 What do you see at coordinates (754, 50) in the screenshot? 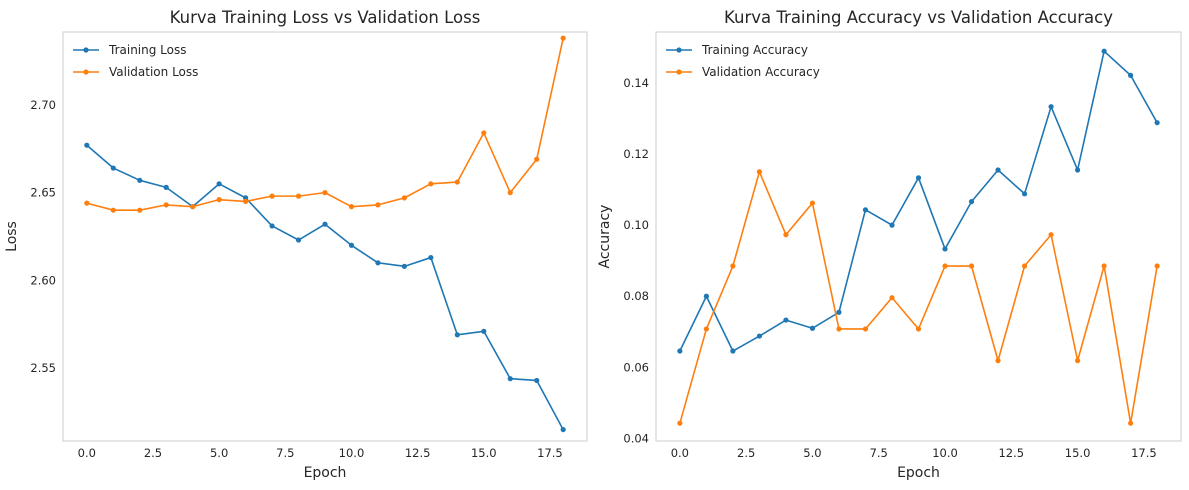
I see `training-accuracy-legend-label: Training Accuracy` at bounding box center [754, 50].